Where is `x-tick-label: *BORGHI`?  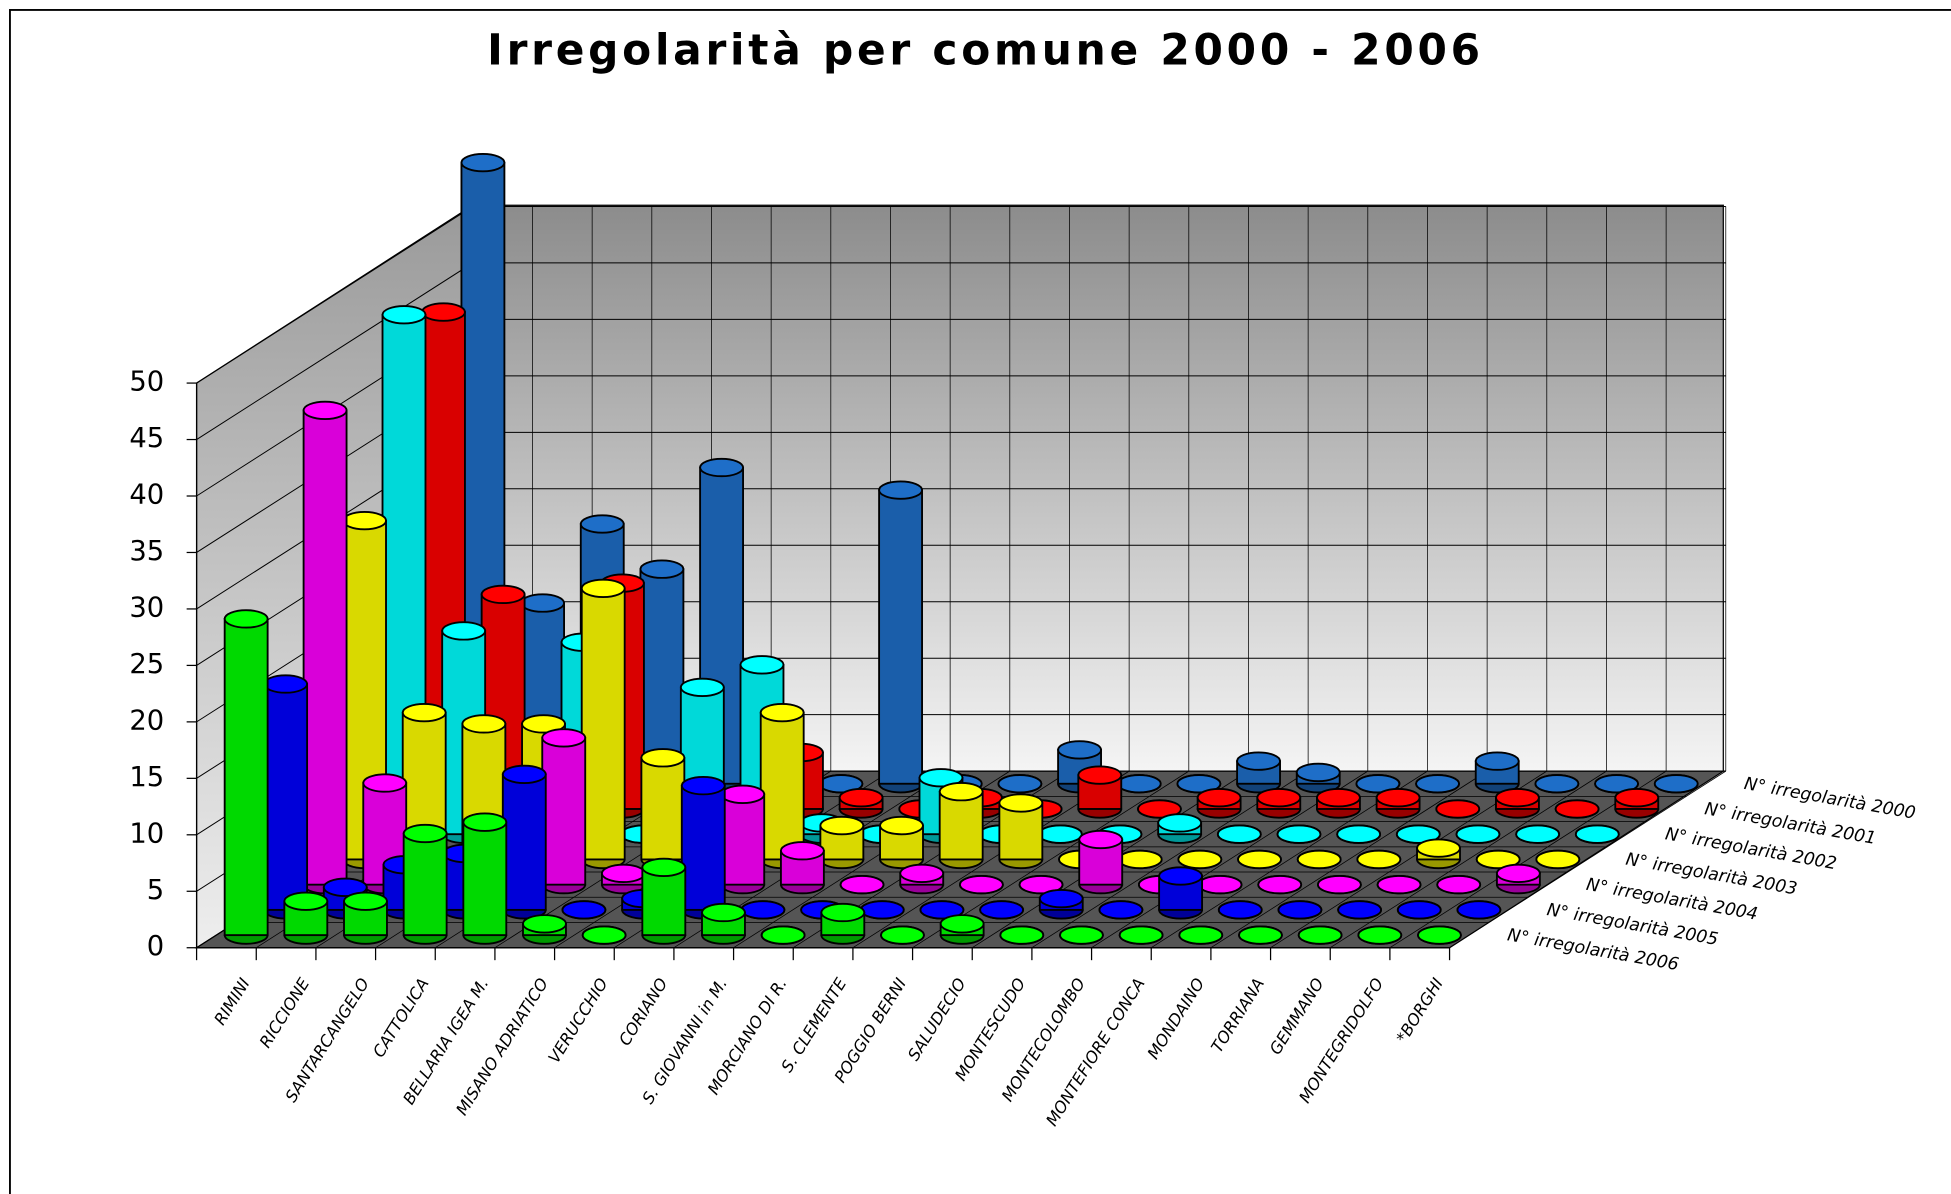 x-tick-label: *BORGHI is located at coordinates (1419, 1010).